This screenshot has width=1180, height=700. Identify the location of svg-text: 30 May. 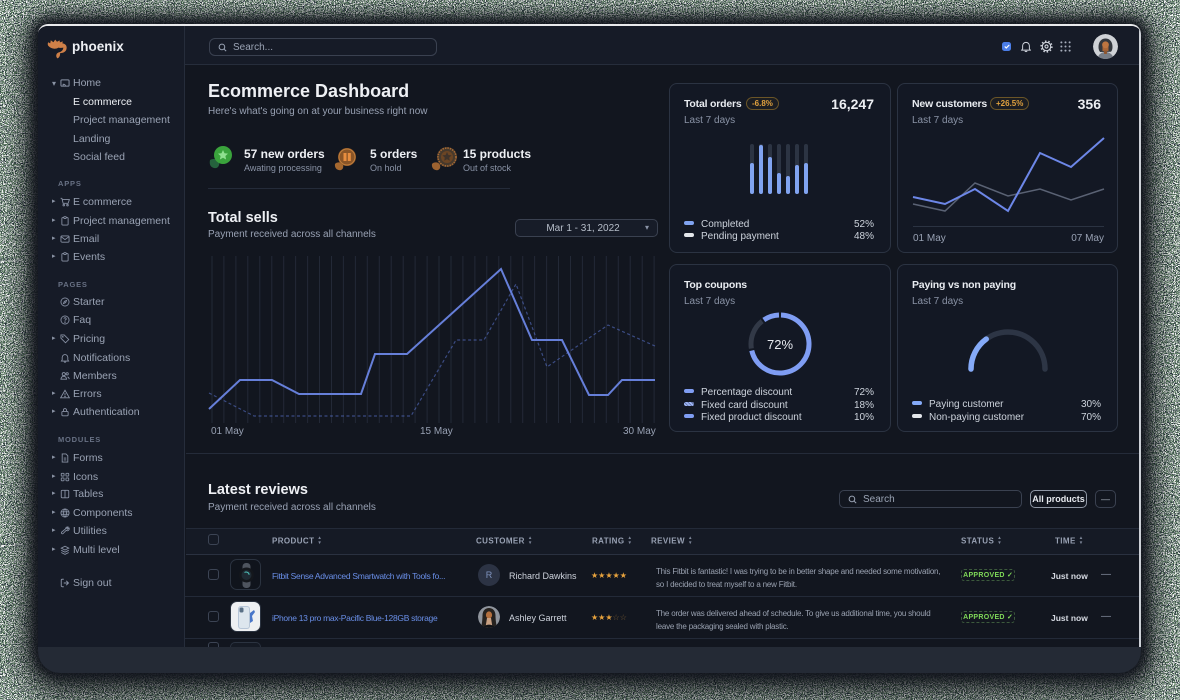
(639, 431).